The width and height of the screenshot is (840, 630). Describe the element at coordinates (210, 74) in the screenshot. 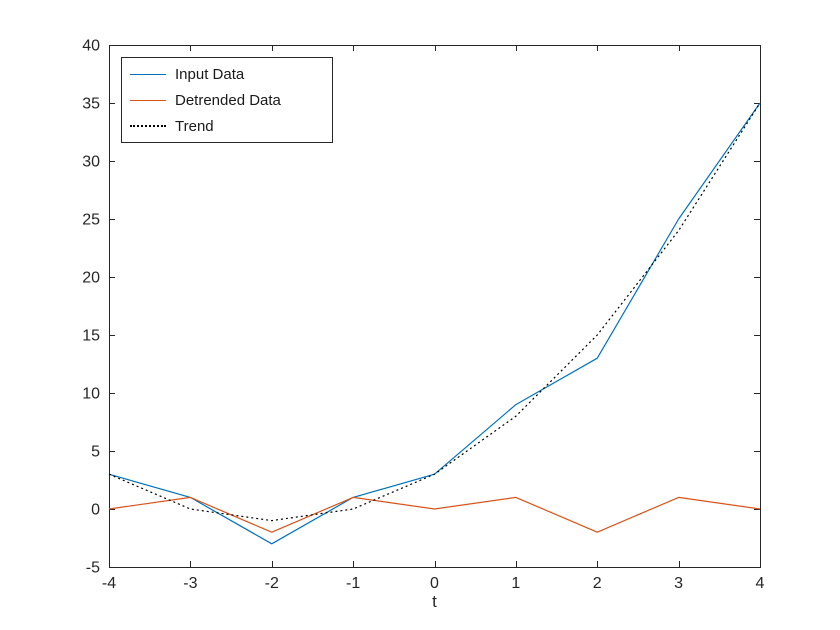

I see `legend-label-input-data: Input Data` at that location.